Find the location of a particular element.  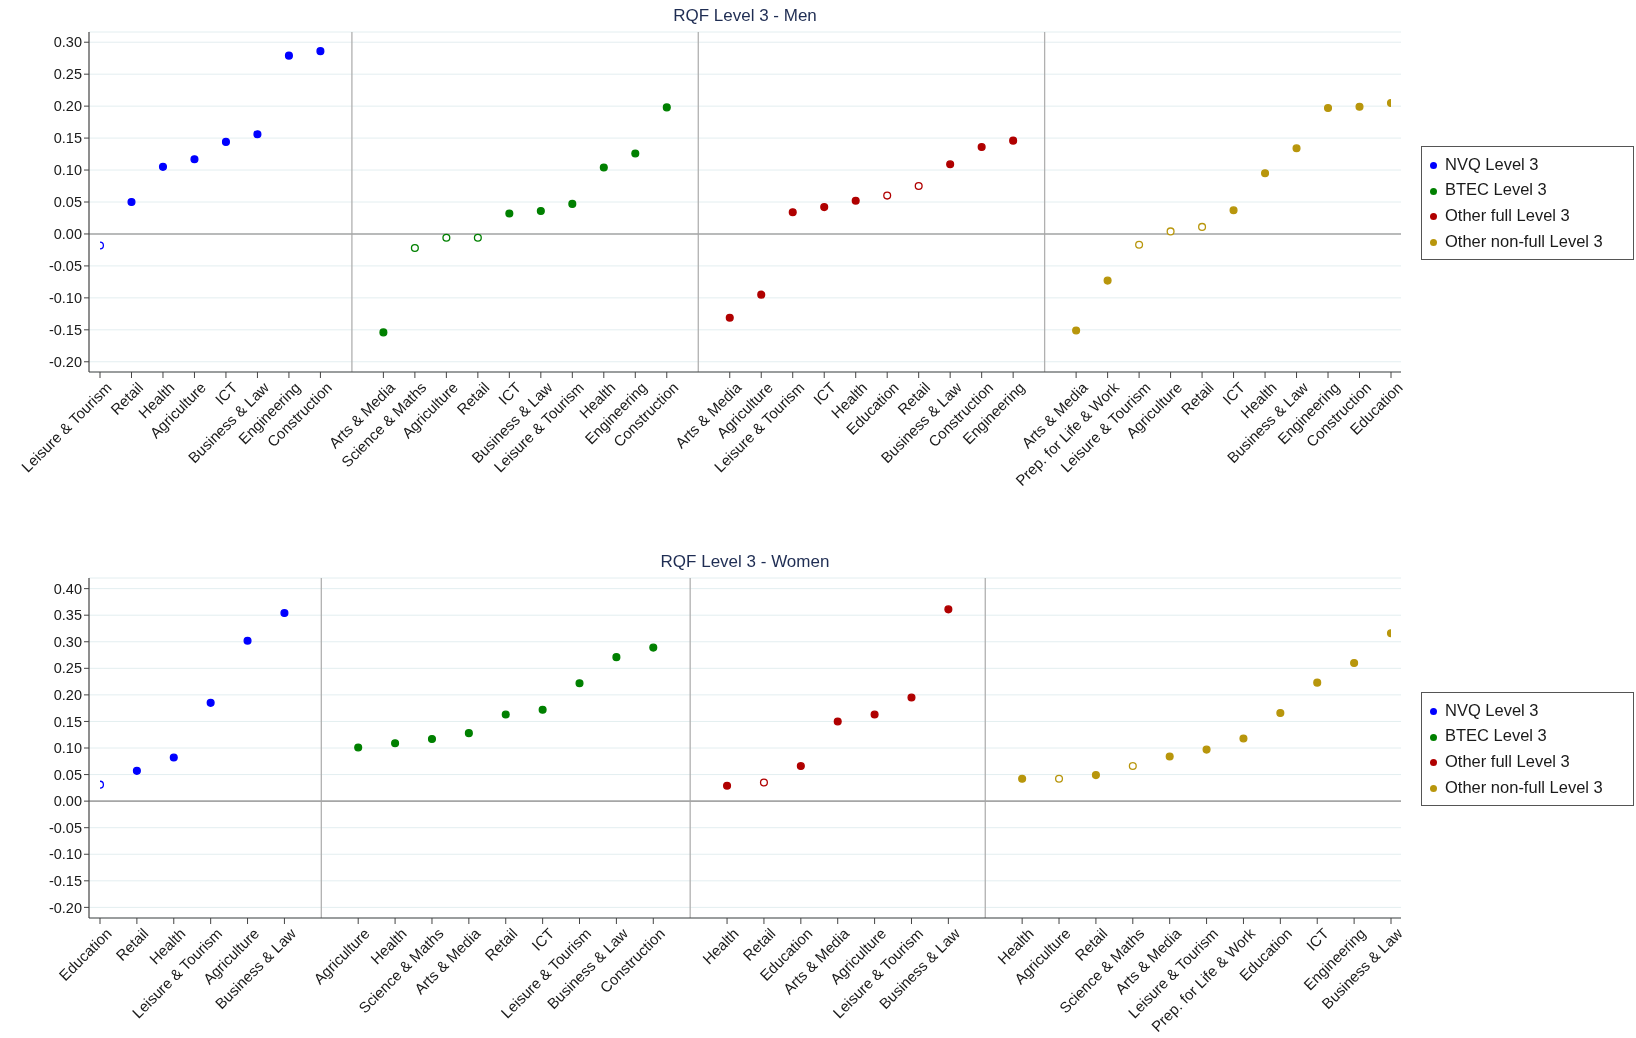

chart-title: RQF Level 3 - Men is located at coordinates (745, 16).